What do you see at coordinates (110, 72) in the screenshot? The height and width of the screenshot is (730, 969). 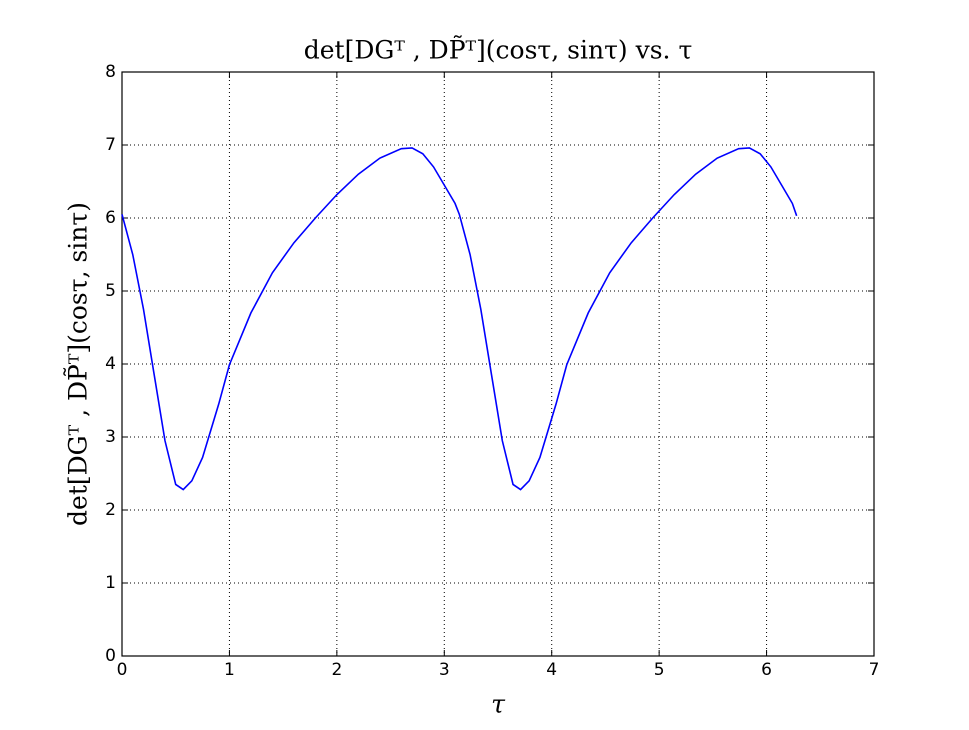 I see `y-tick-label: 8` at bounding box center [110, 72].